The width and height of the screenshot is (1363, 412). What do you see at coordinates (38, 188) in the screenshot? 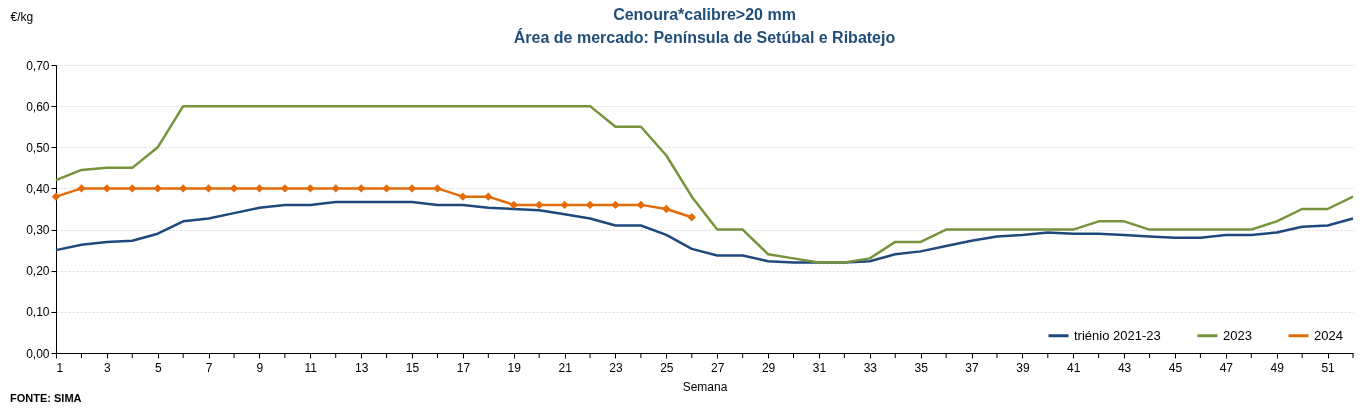
I see `y-tick-label: 0,40` at bounding box center [38, 188].